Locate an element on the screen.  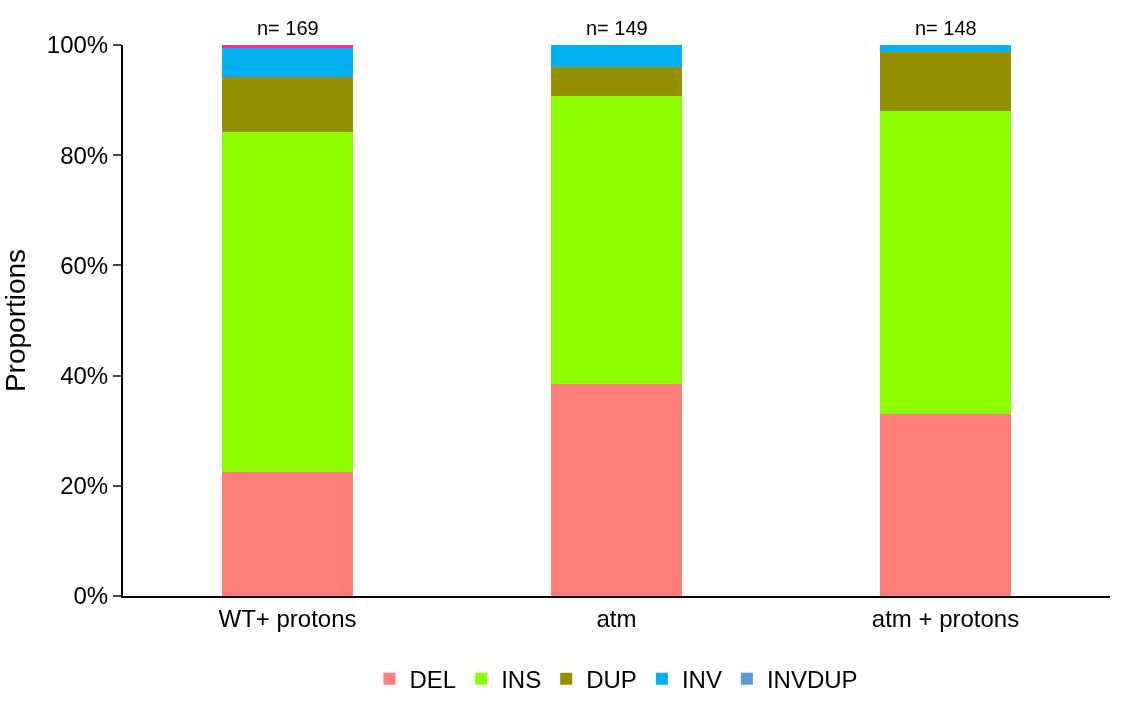
annotation: n= 169 is located at coordinates (288, 28).